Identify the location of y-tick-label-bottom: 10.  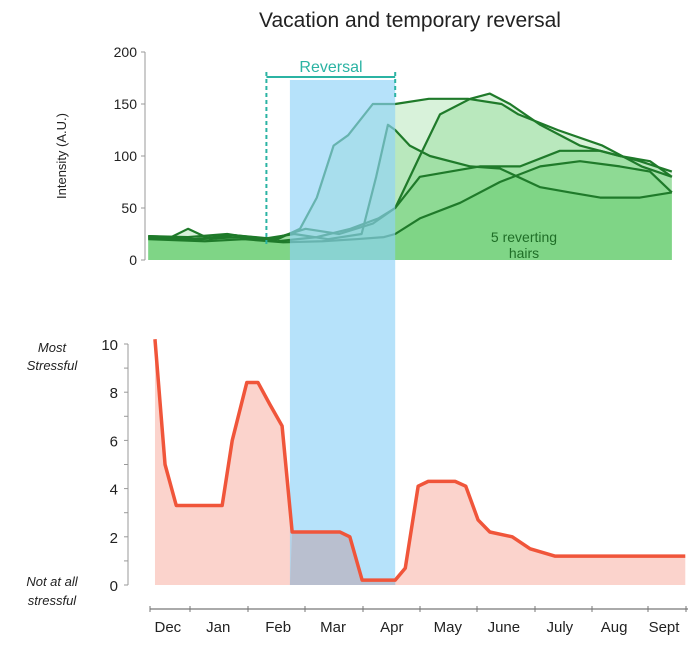
(109, 345).